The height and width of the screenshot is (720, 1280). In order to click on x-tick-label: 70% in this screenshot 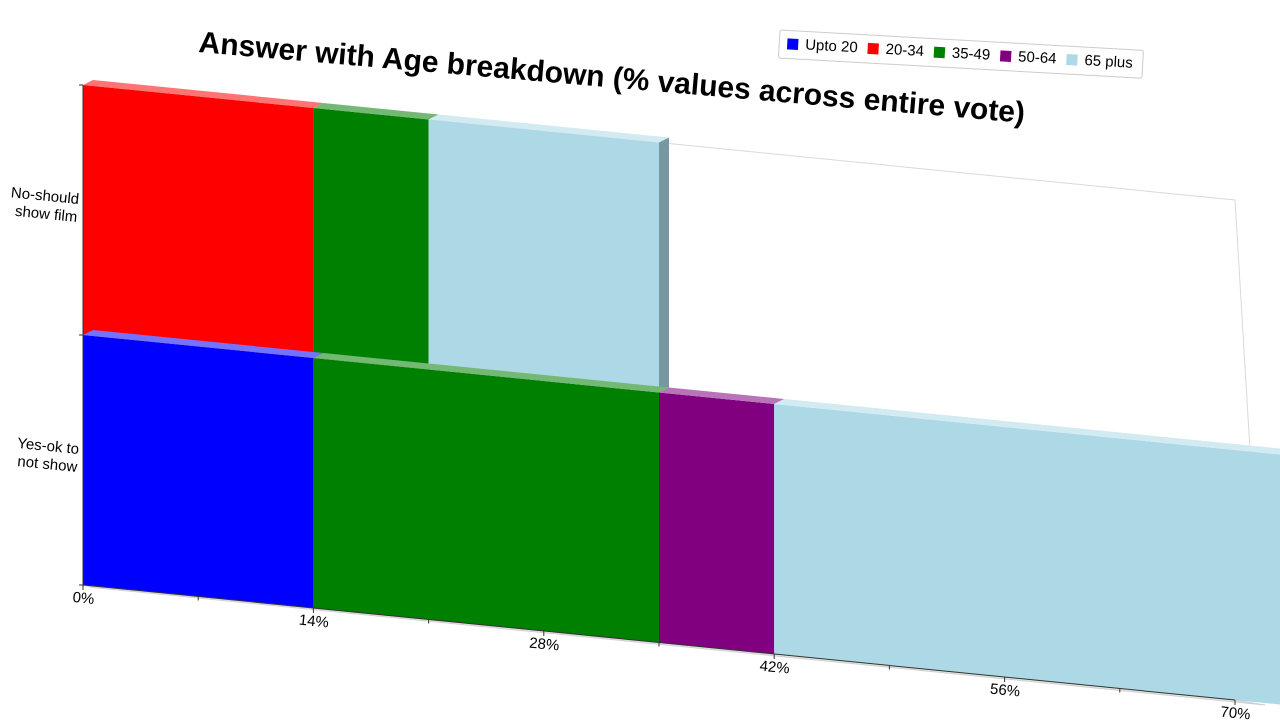, I will do `click(1236, 712)`.